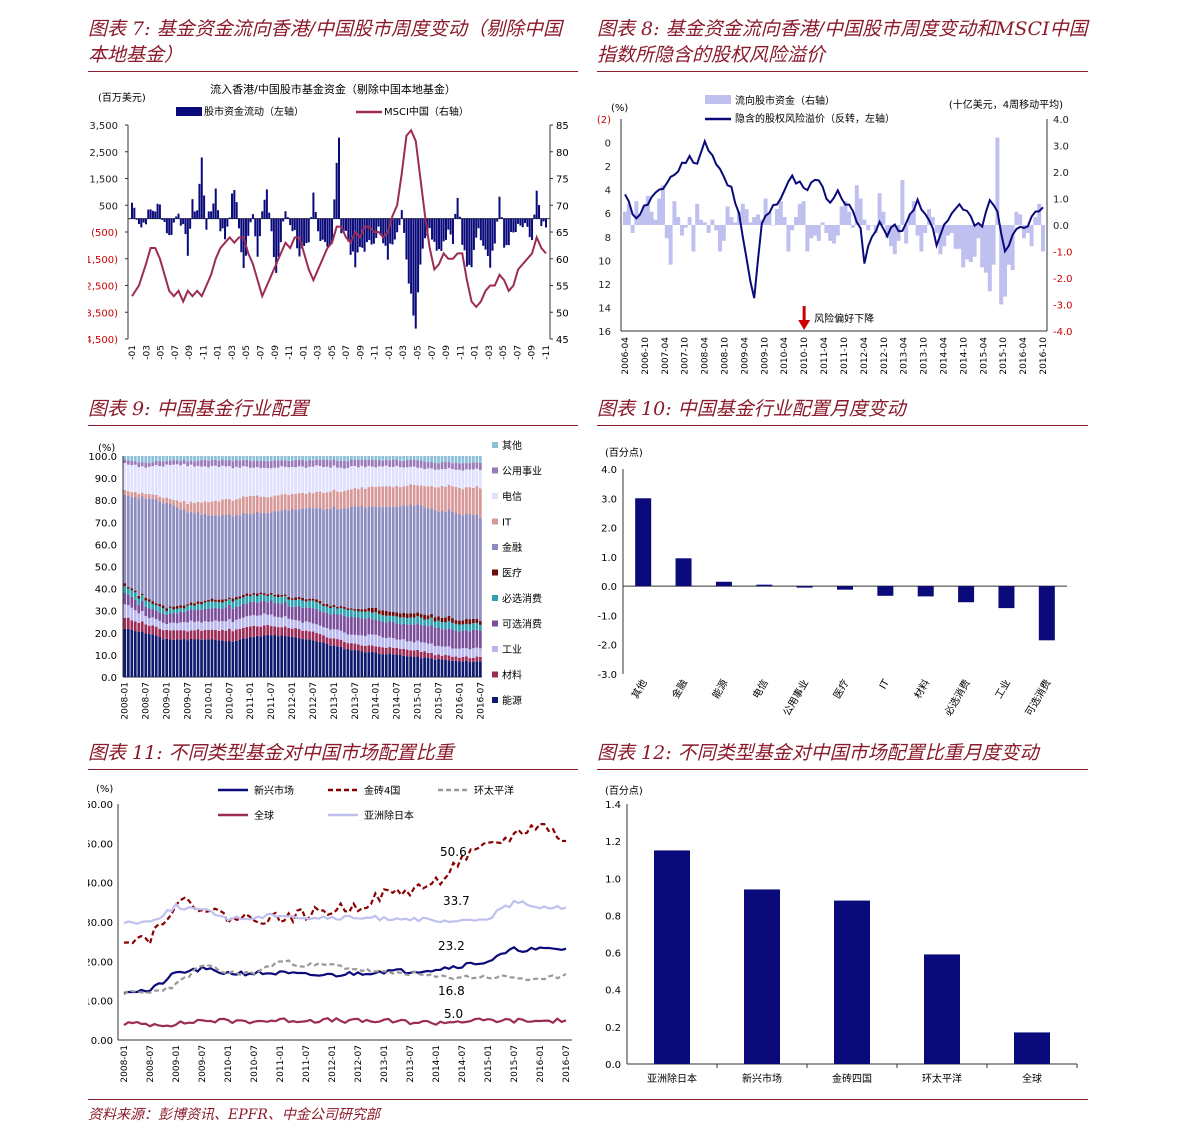 This screenshot has height=1140, width=1191. Describe the element at coordinates (504, 352) in the screenshot. I see `fig7-x-tick-label: 2016-05` at that location.